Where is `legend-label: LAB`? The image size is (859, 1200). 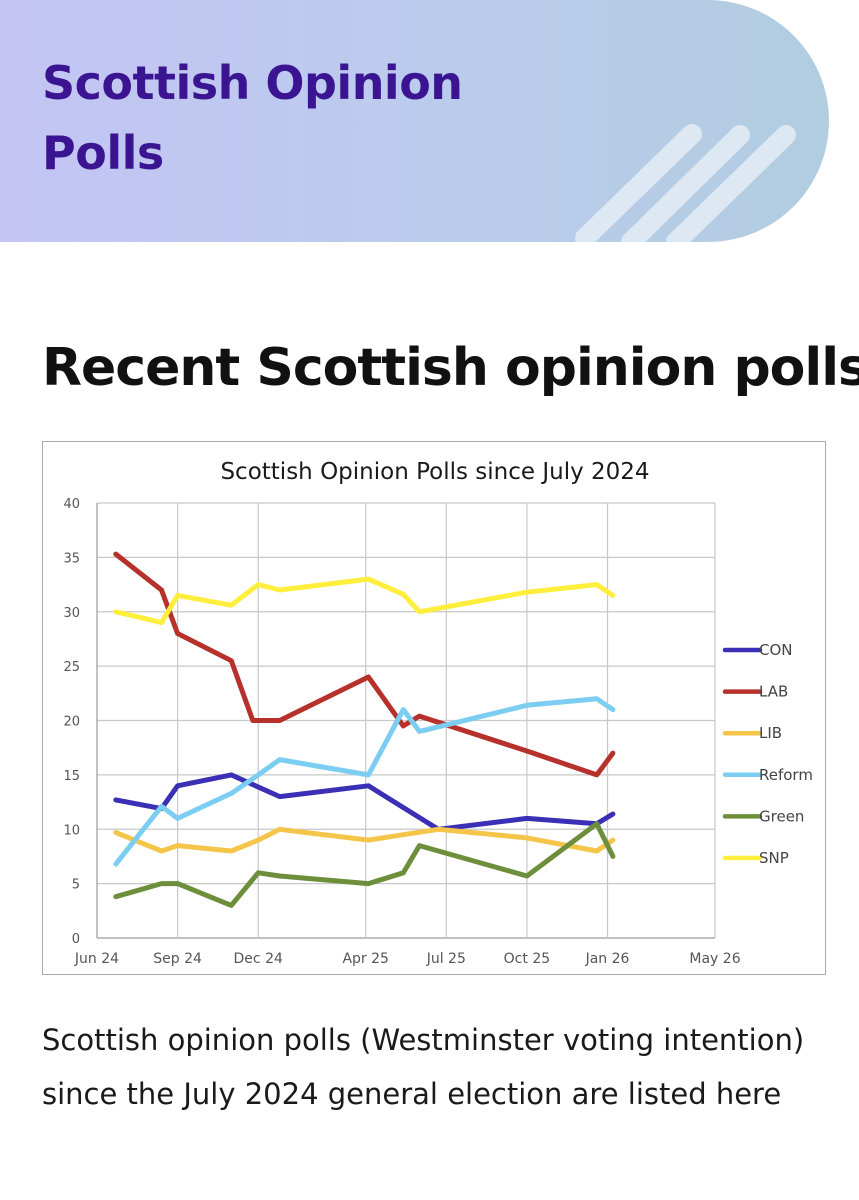
legend-label: LAB is located at coordinates (773, 692).